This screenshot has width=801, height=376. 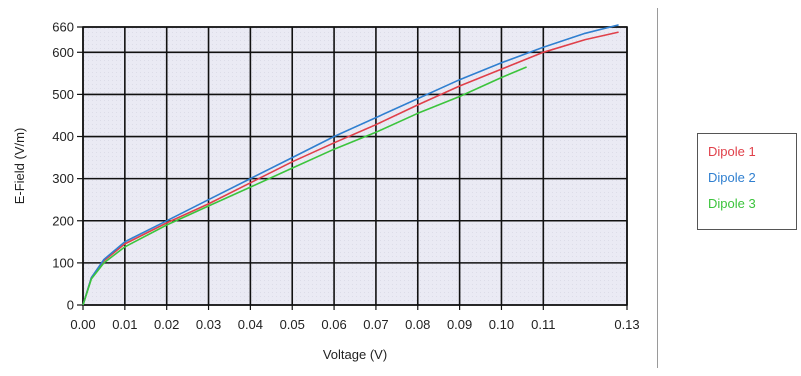 What do you see at coordinates (63, 220) in the screenshot?
I see `y-tick-label: 200` at bounding box center [63, 220].